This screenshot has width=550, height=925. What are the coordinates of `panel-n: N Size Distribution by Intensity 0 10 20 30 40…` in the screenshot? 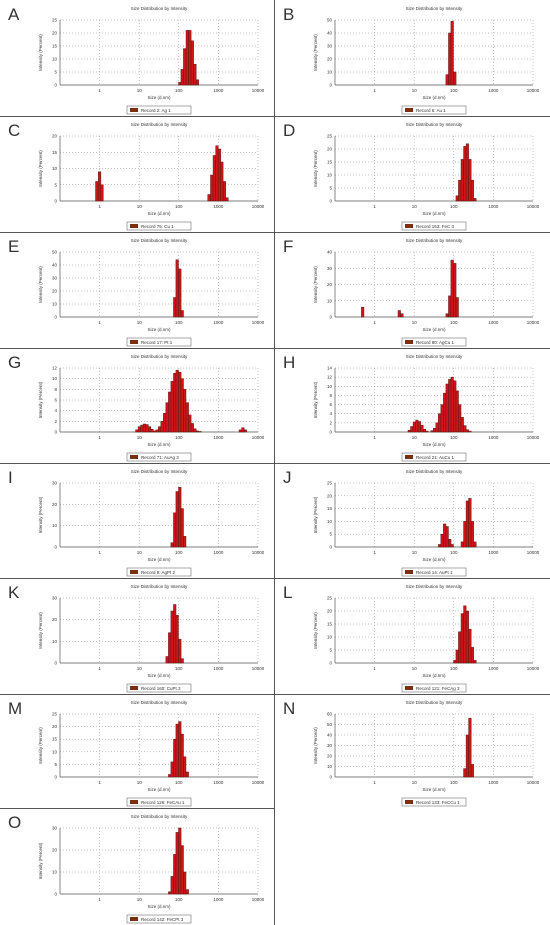 It's located at (411, 753).